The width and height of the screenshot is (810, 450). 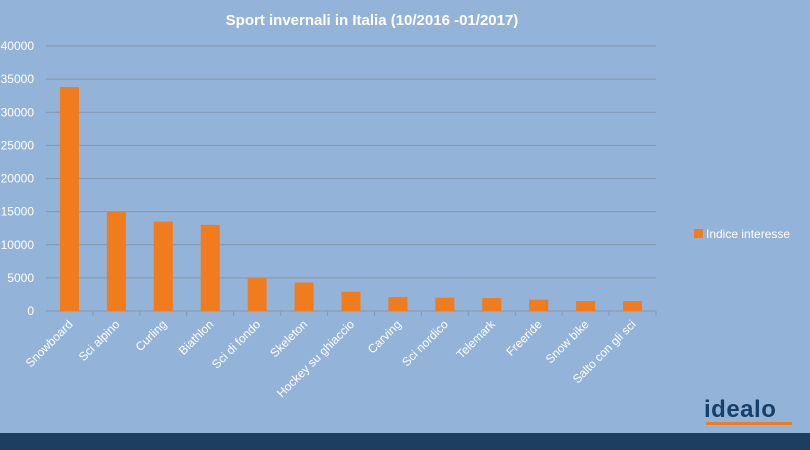 I want to click on x-tick-label: Snowboard, so click(x=49, y=343).